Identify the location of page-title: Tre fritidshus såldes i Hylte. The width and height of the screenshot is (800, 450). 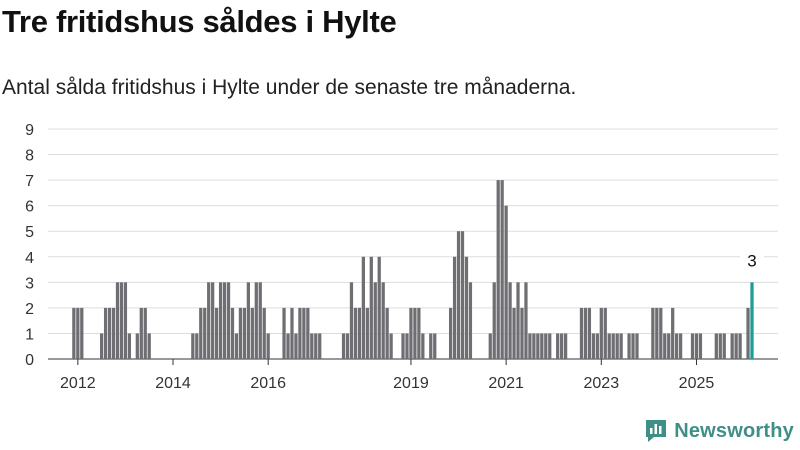
(199, 21).